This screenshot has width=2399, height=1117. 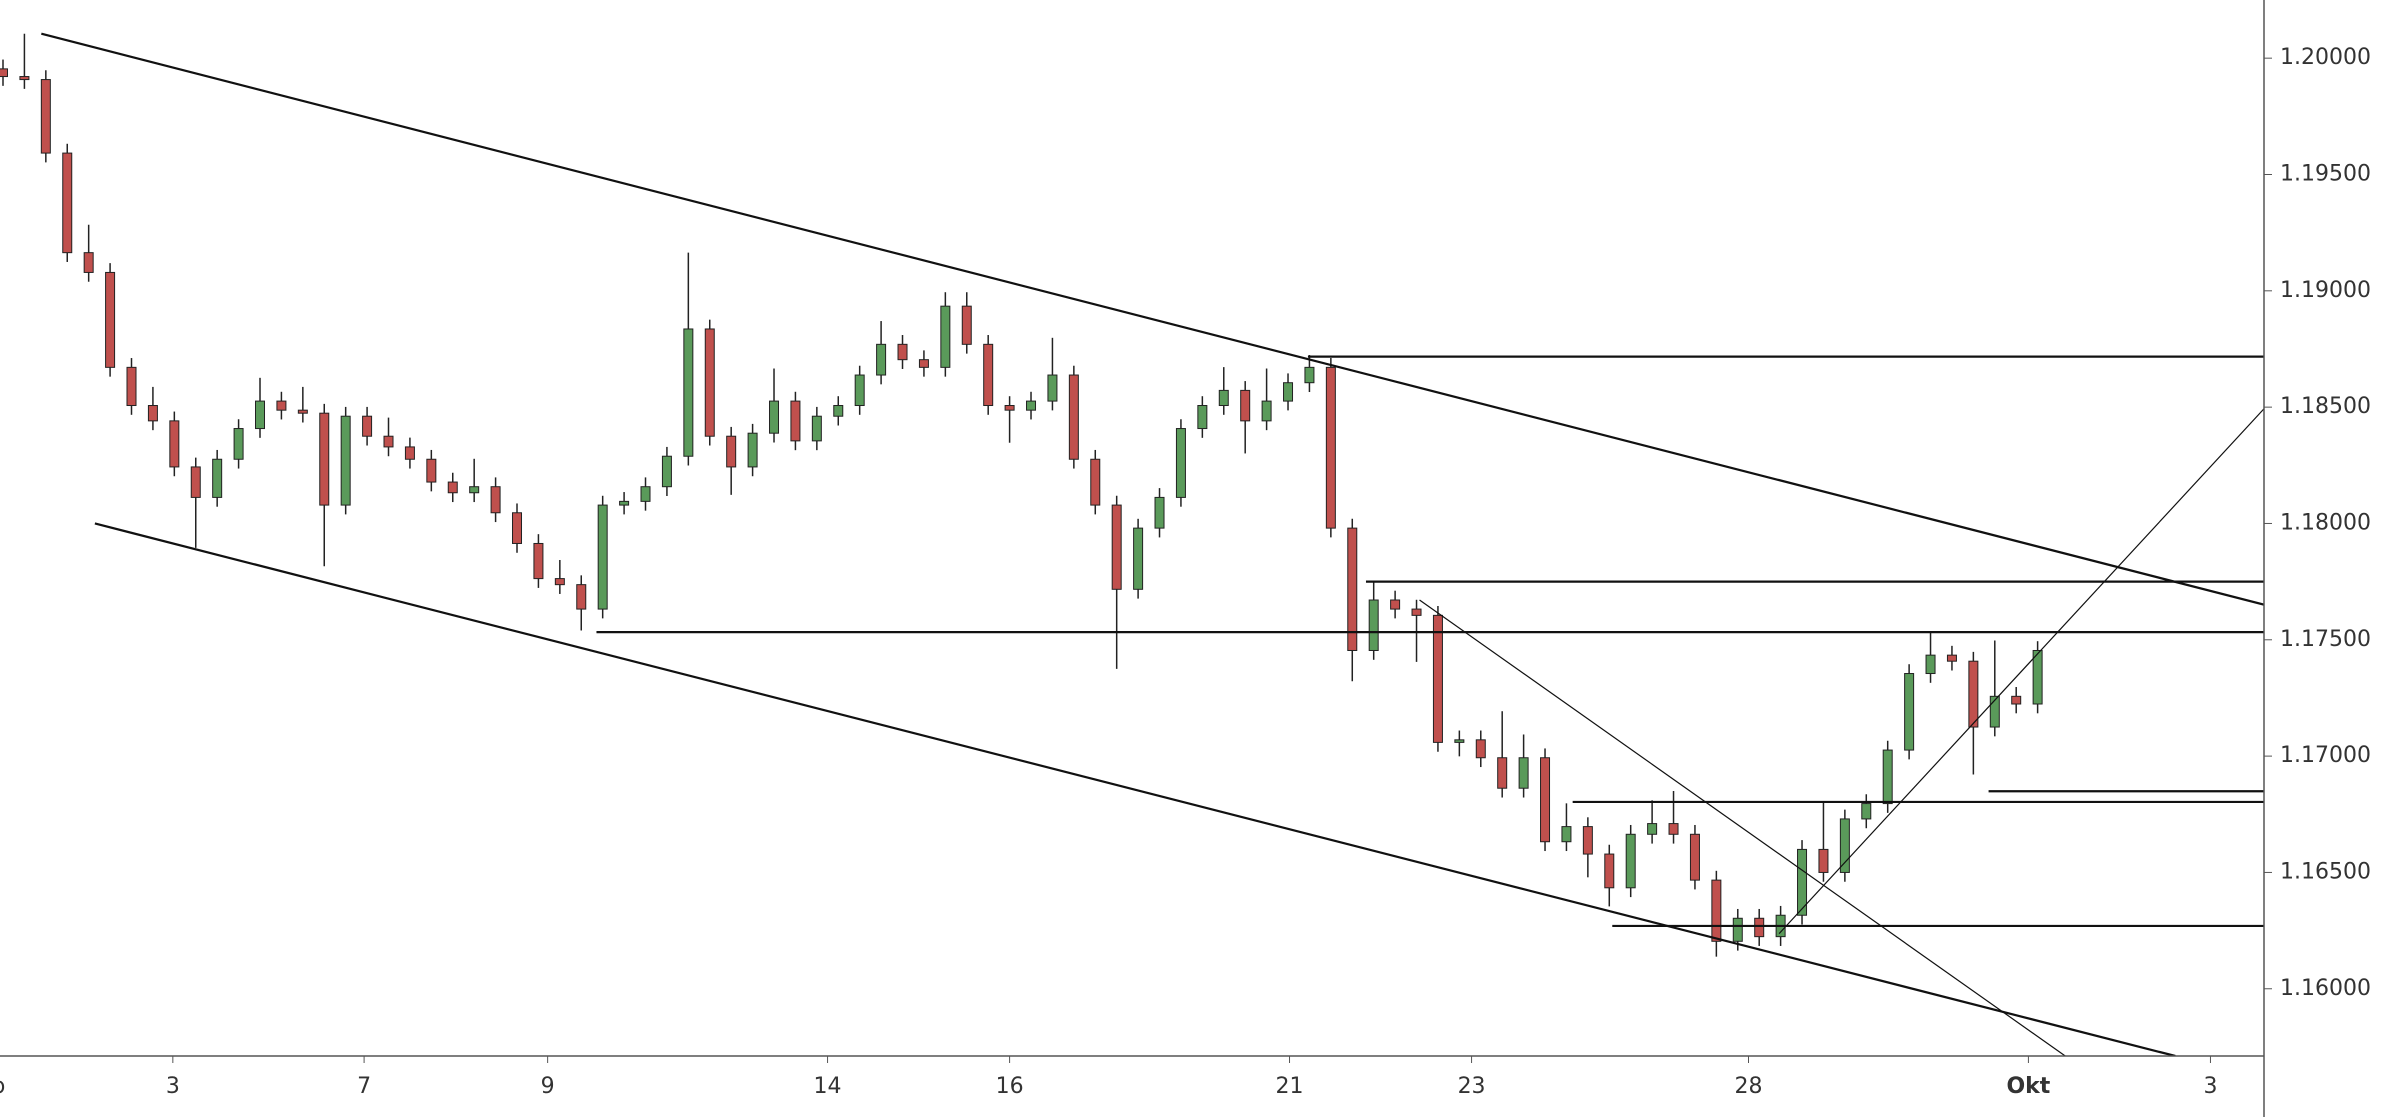 I want to click on x-tick-label: 28, so click(x=1748, y=1086).